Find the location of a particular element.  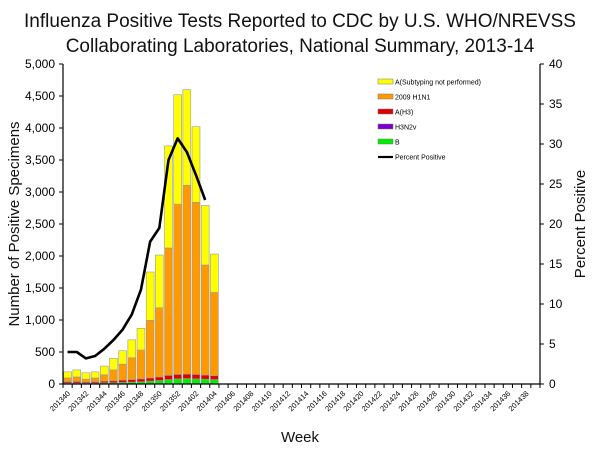

bar-a-subtyping-not-performed--201341 is located at coordinates (77, 373).